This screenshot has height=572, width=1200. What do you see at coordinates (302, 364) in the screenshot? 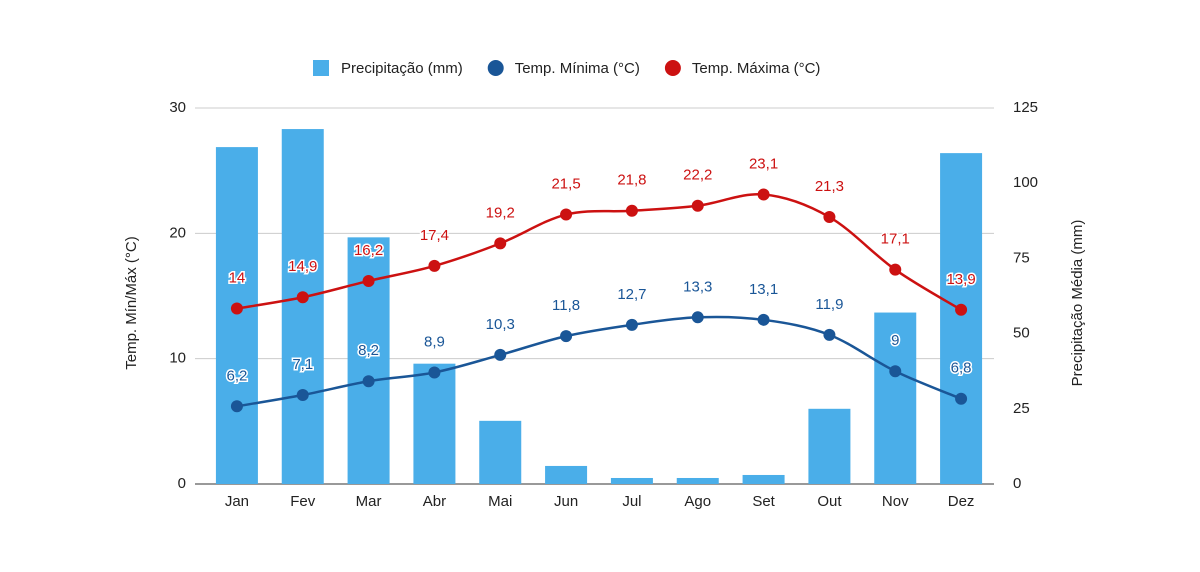
I see `data-label: 7,1` at bounding box center [302, 364].